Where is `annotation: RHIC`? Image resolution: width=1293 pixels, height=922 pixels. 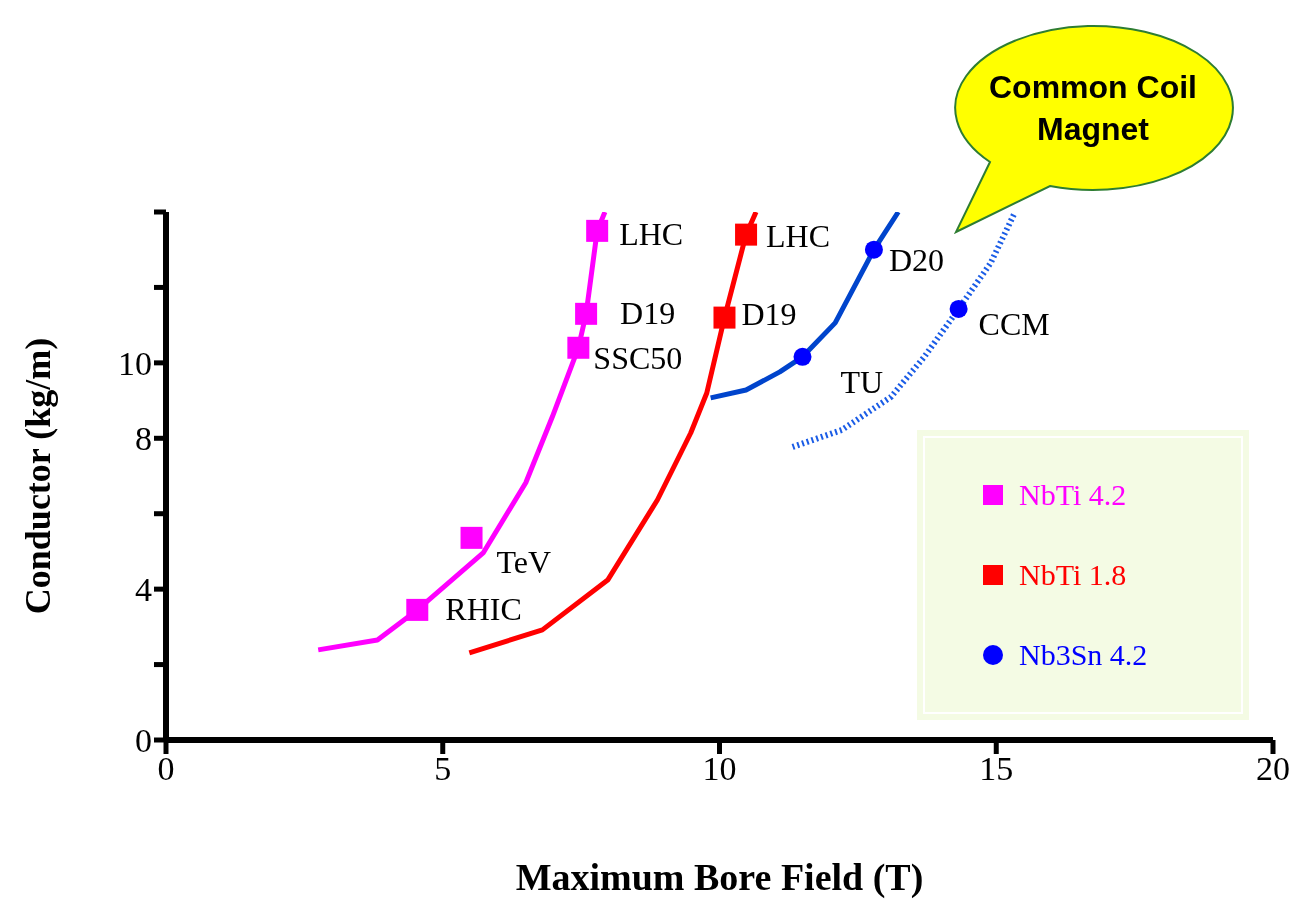
annotation: RHIC is located at coordinates (483, 608).